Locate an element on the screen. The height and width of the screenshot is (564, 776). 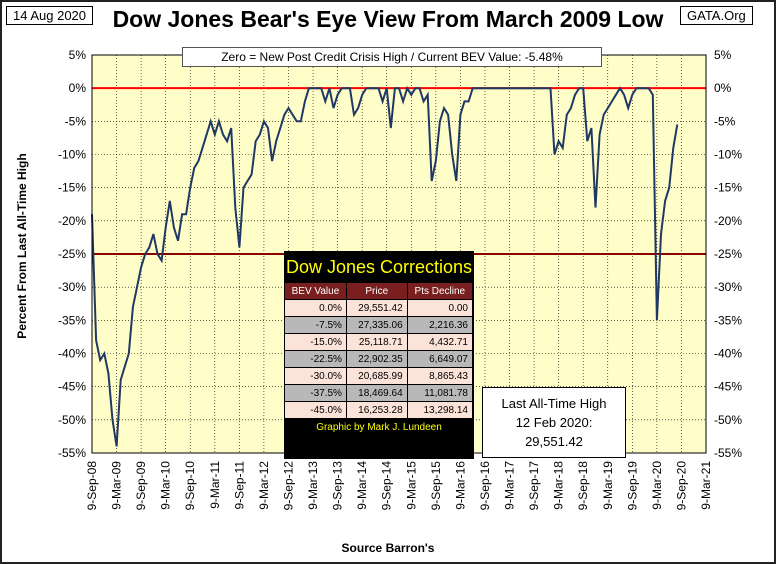
x-tick-label: 9-Mar-12 is located at coordinates (264, 485).